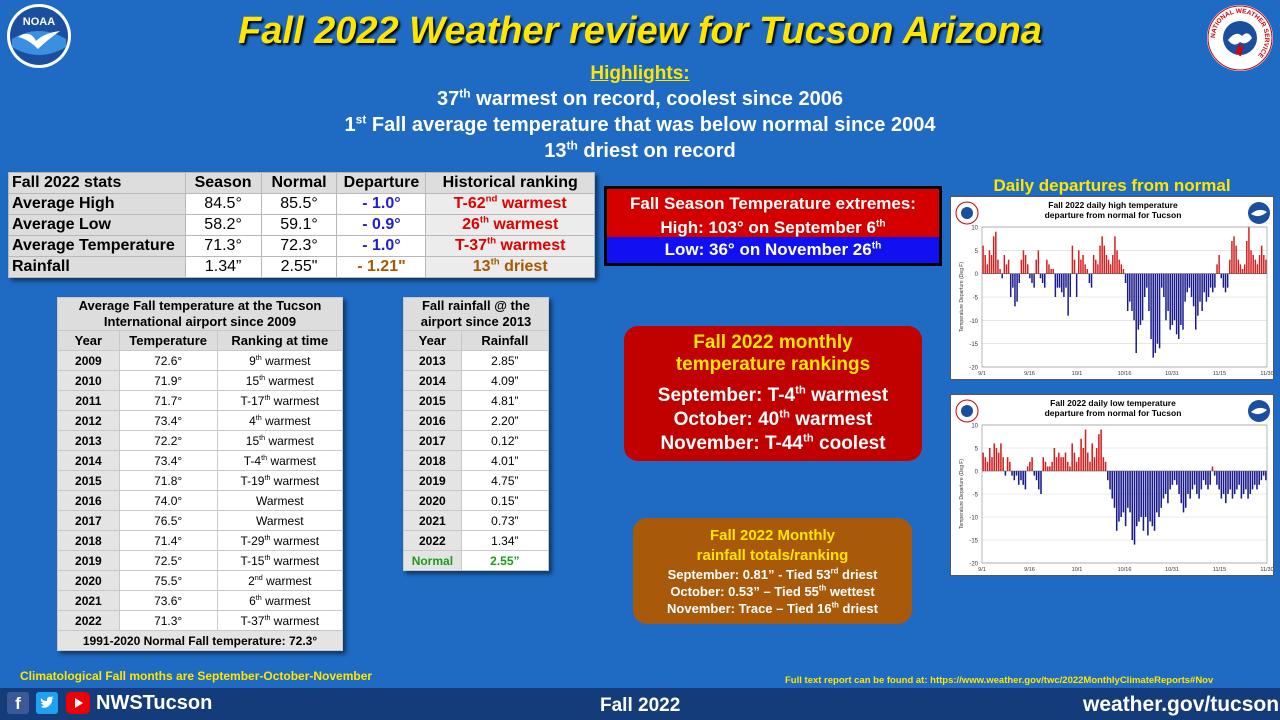 The image size is (1280, 720). I want to click on stats-header: Season, so click(223, 183).